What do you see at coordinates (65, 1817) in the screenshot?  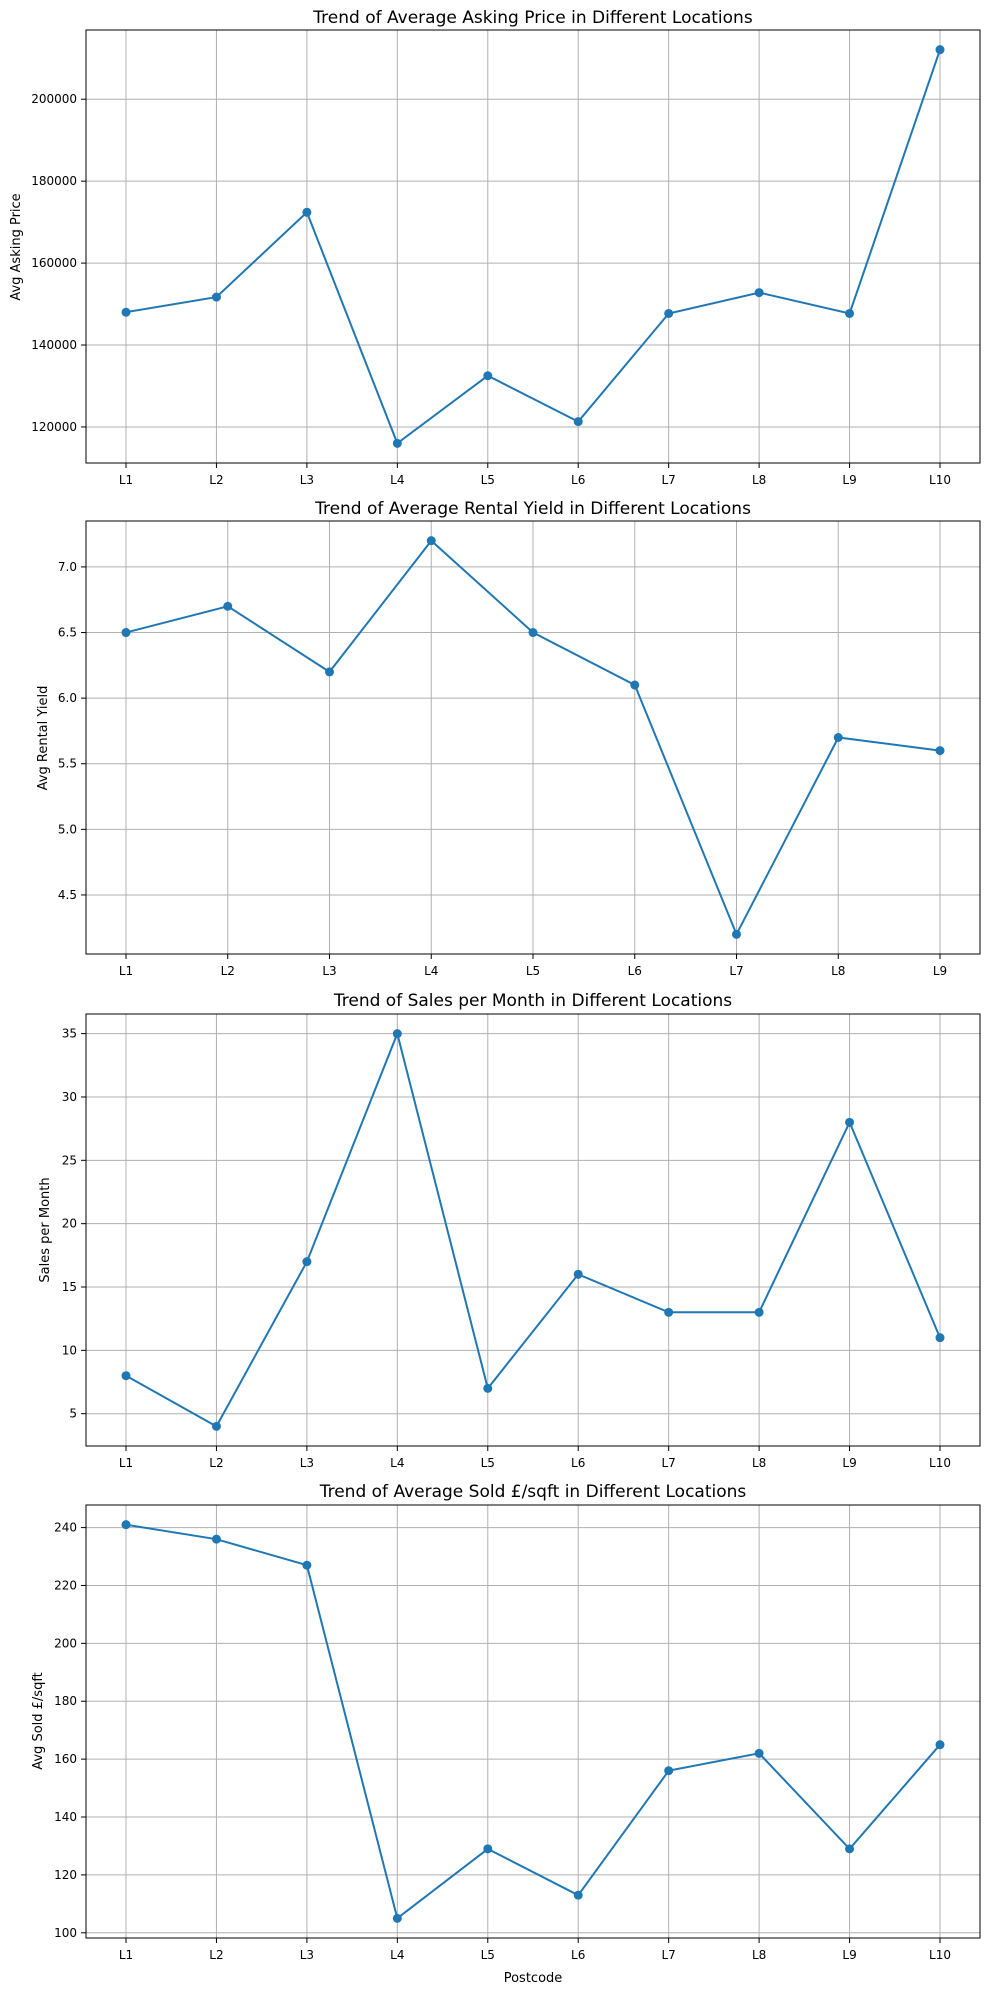 I see `y-tick-label: 140` at bounding box center [65, 1817].